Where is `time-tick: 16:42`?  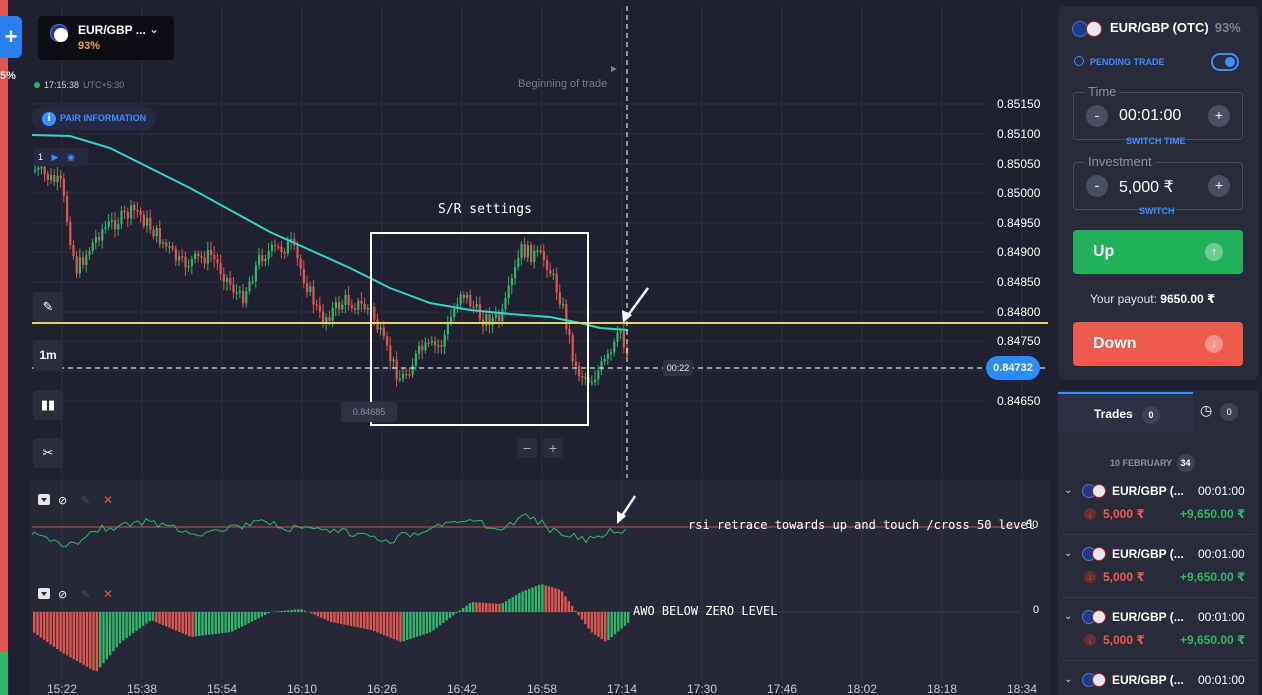
time-tick: 16:42 is located at coordinates (462, 688).